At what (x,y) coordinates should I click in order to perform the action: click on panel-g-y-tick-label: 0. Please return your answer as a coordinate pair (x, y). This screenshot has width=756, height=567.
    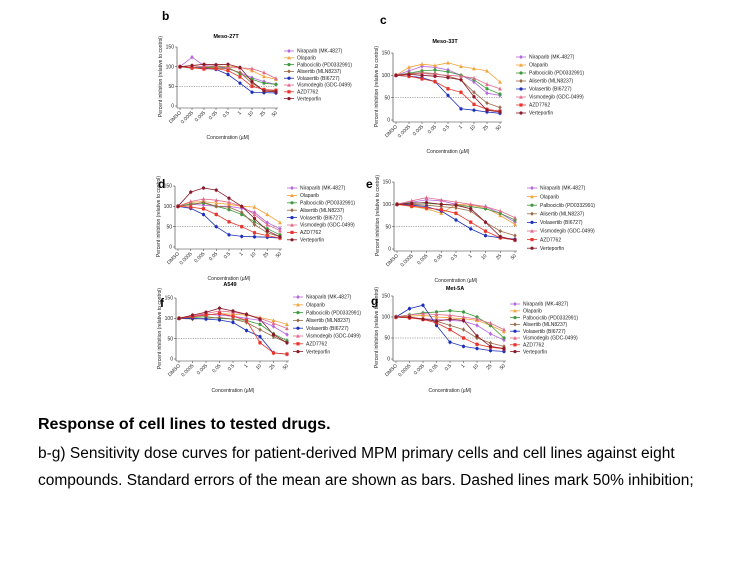
    Looking at the image, I should click on (388, 360).